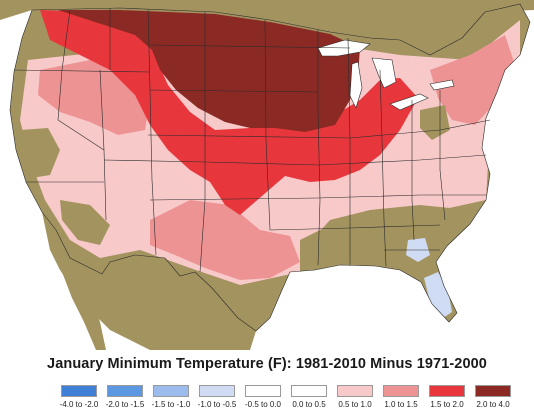 Image resolution: width=534 pixels, height=417 pixels. I want to click on legend-item: -2.0 to -1.5, so click(125, 397).